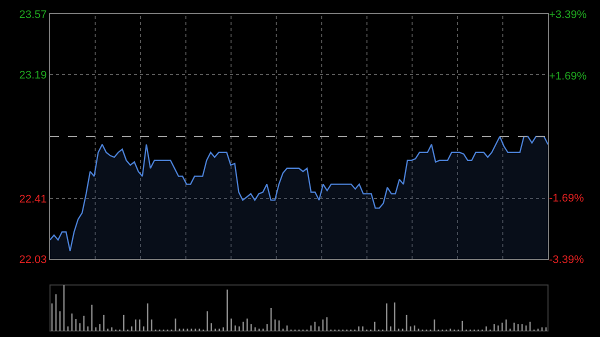 This screenshot has width=600, height=337. Describe the element at coordinates (33, 14) in the screenshot. I see `y-tick-label: 23.57` at that location.